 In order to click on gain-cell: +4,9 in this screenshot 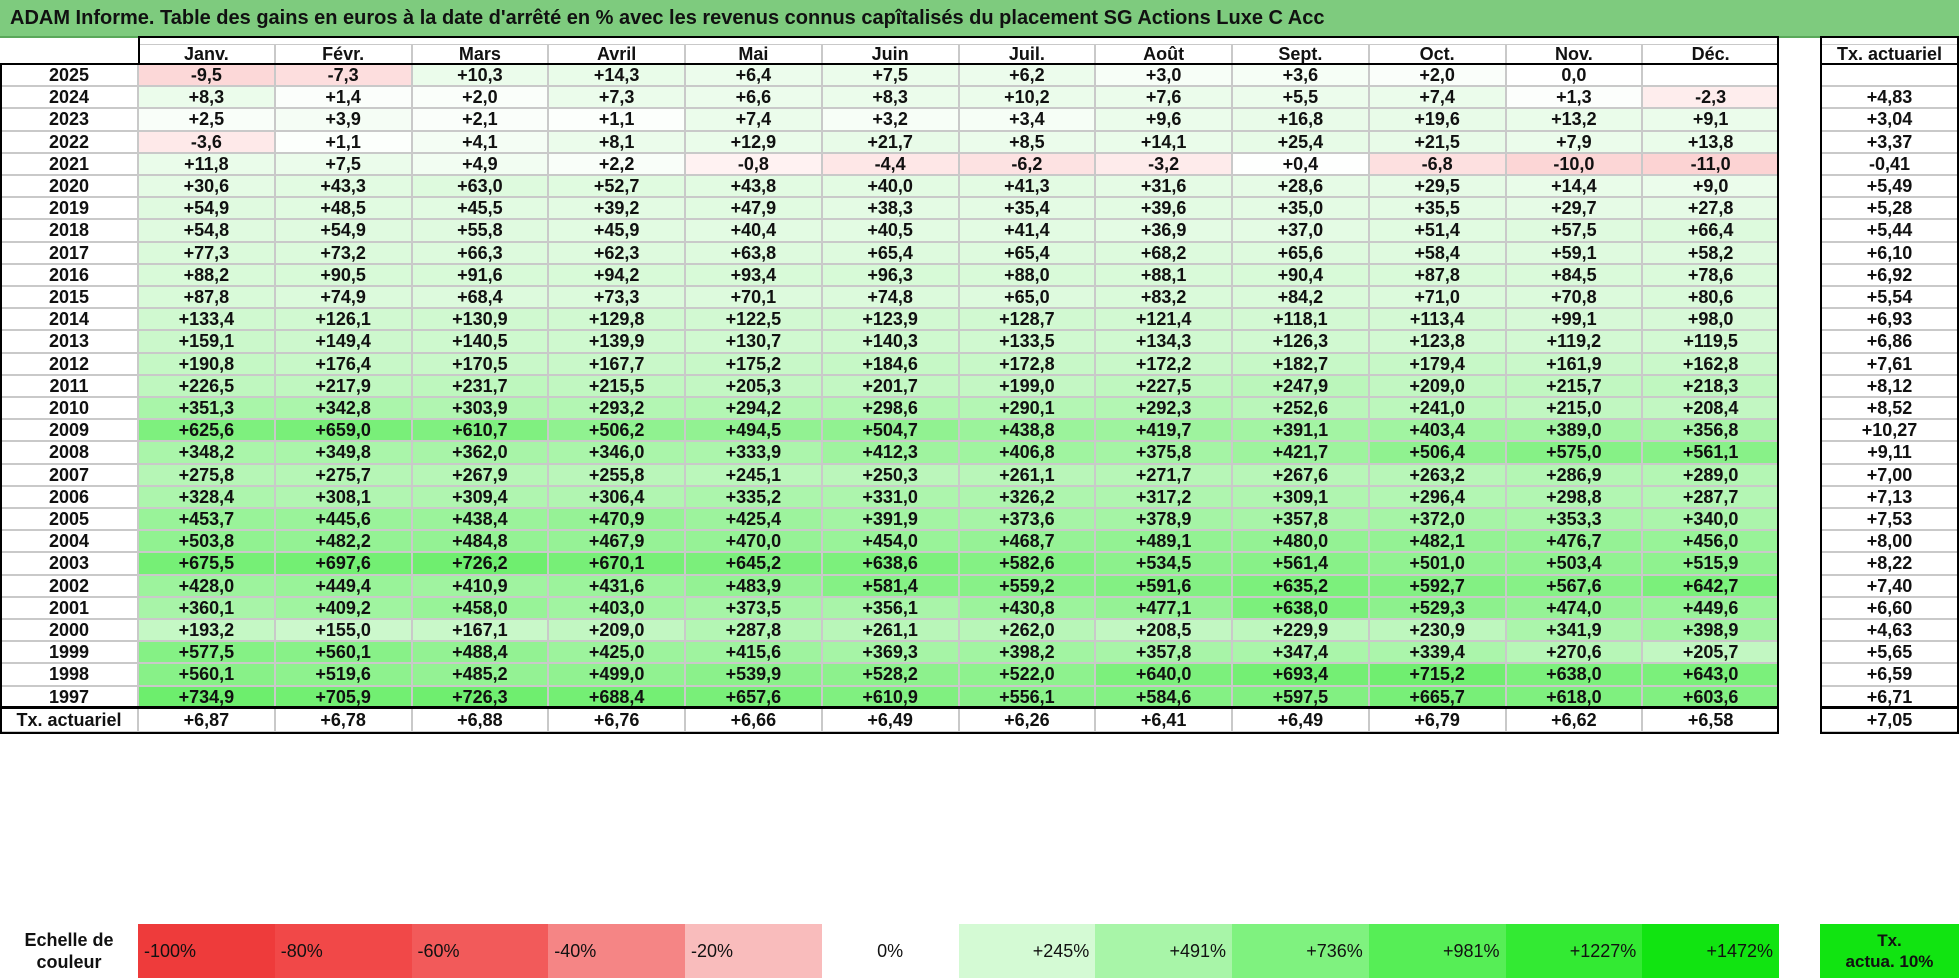, I will do `click(480, 163)`.